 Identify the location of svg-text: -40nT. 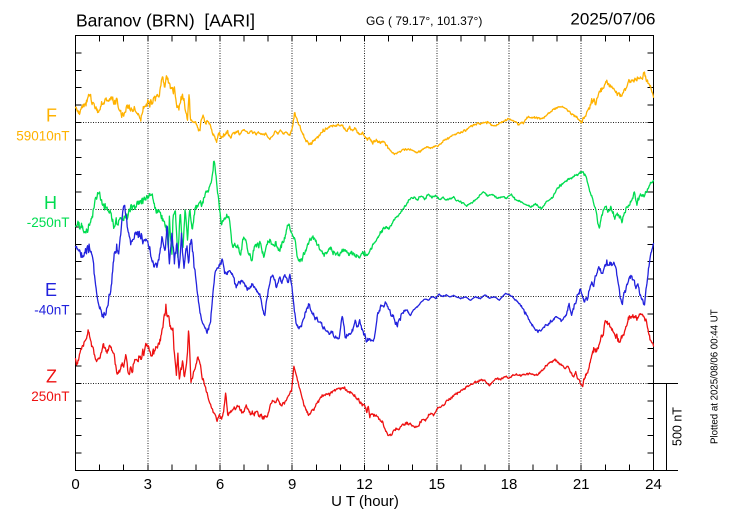
(51, 310).